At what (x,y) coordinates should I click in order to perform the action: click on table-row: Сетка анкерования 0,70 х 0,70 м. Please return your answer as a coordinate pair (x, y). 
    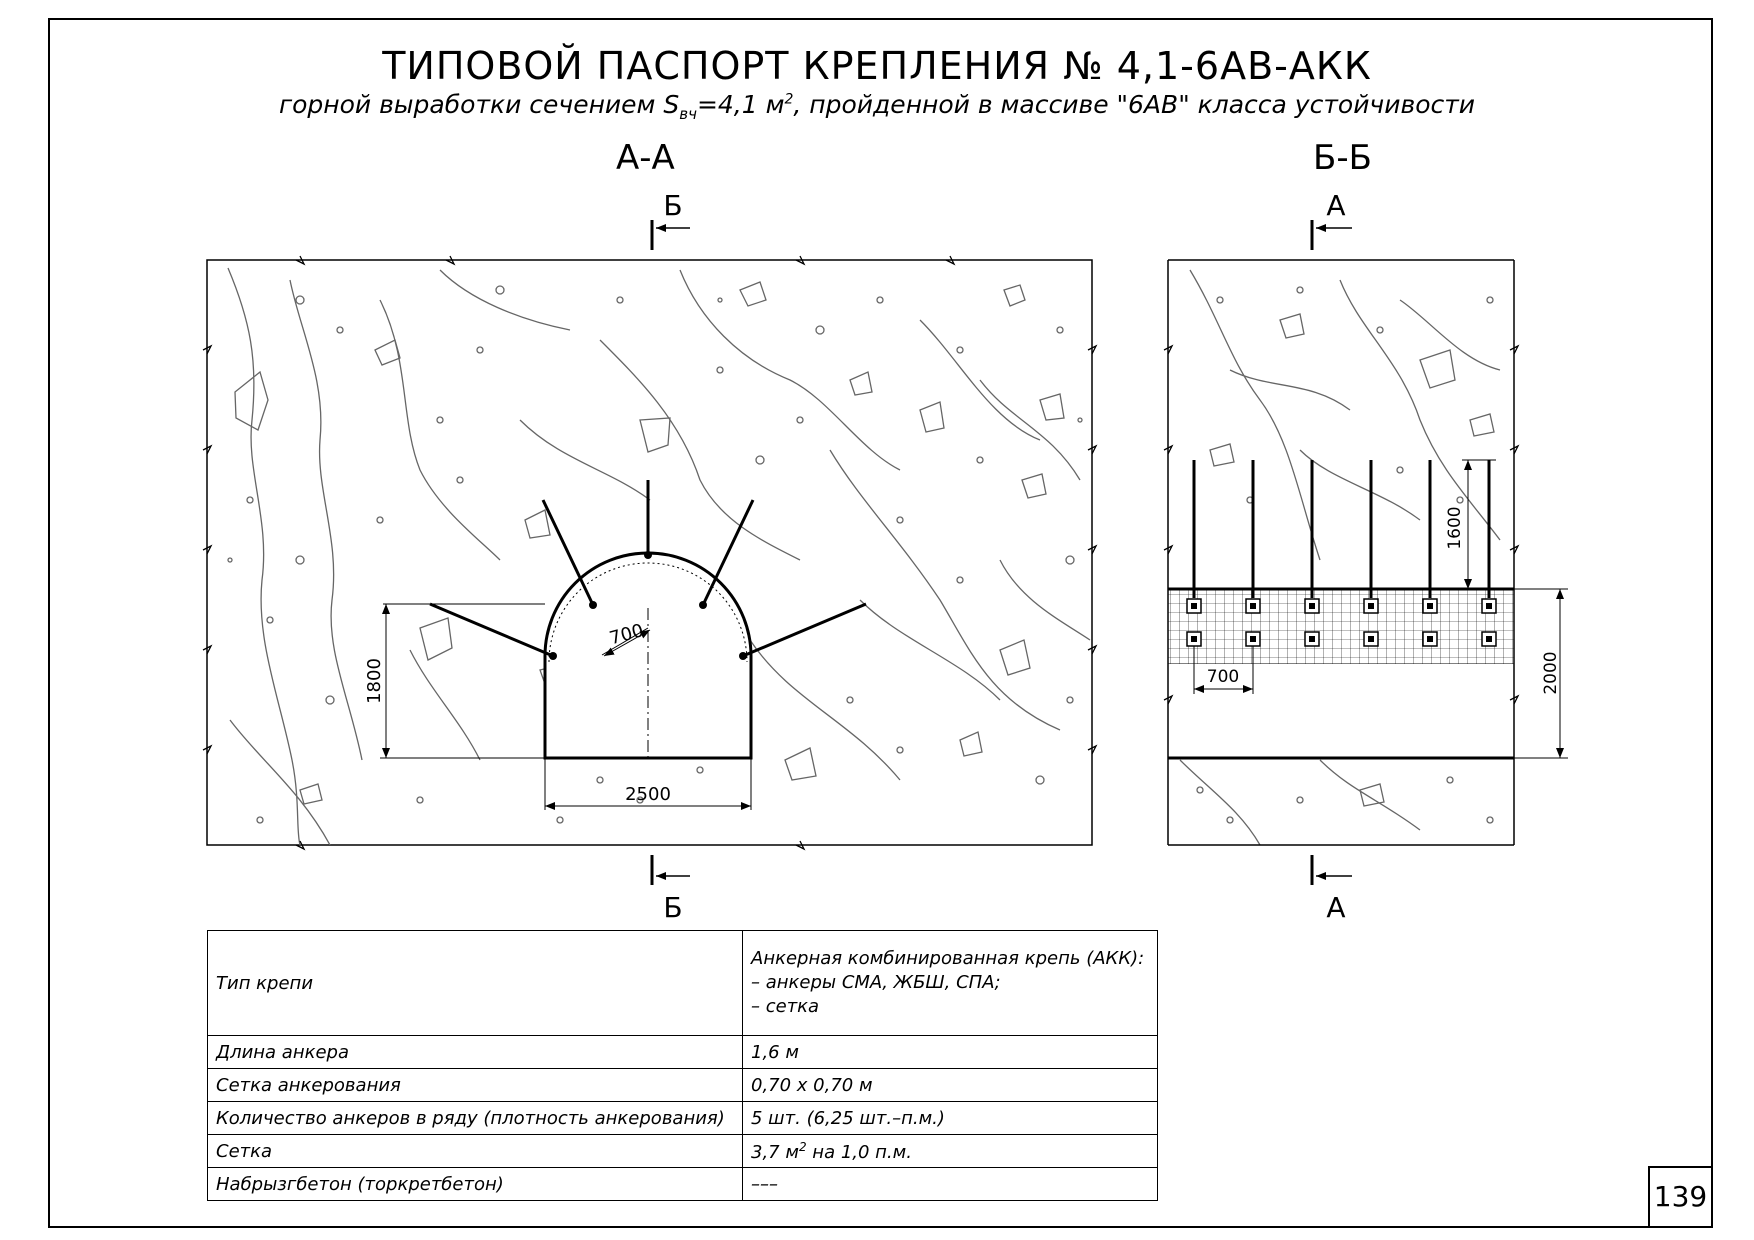
    Looking at the image, I should click on (682, 1085).